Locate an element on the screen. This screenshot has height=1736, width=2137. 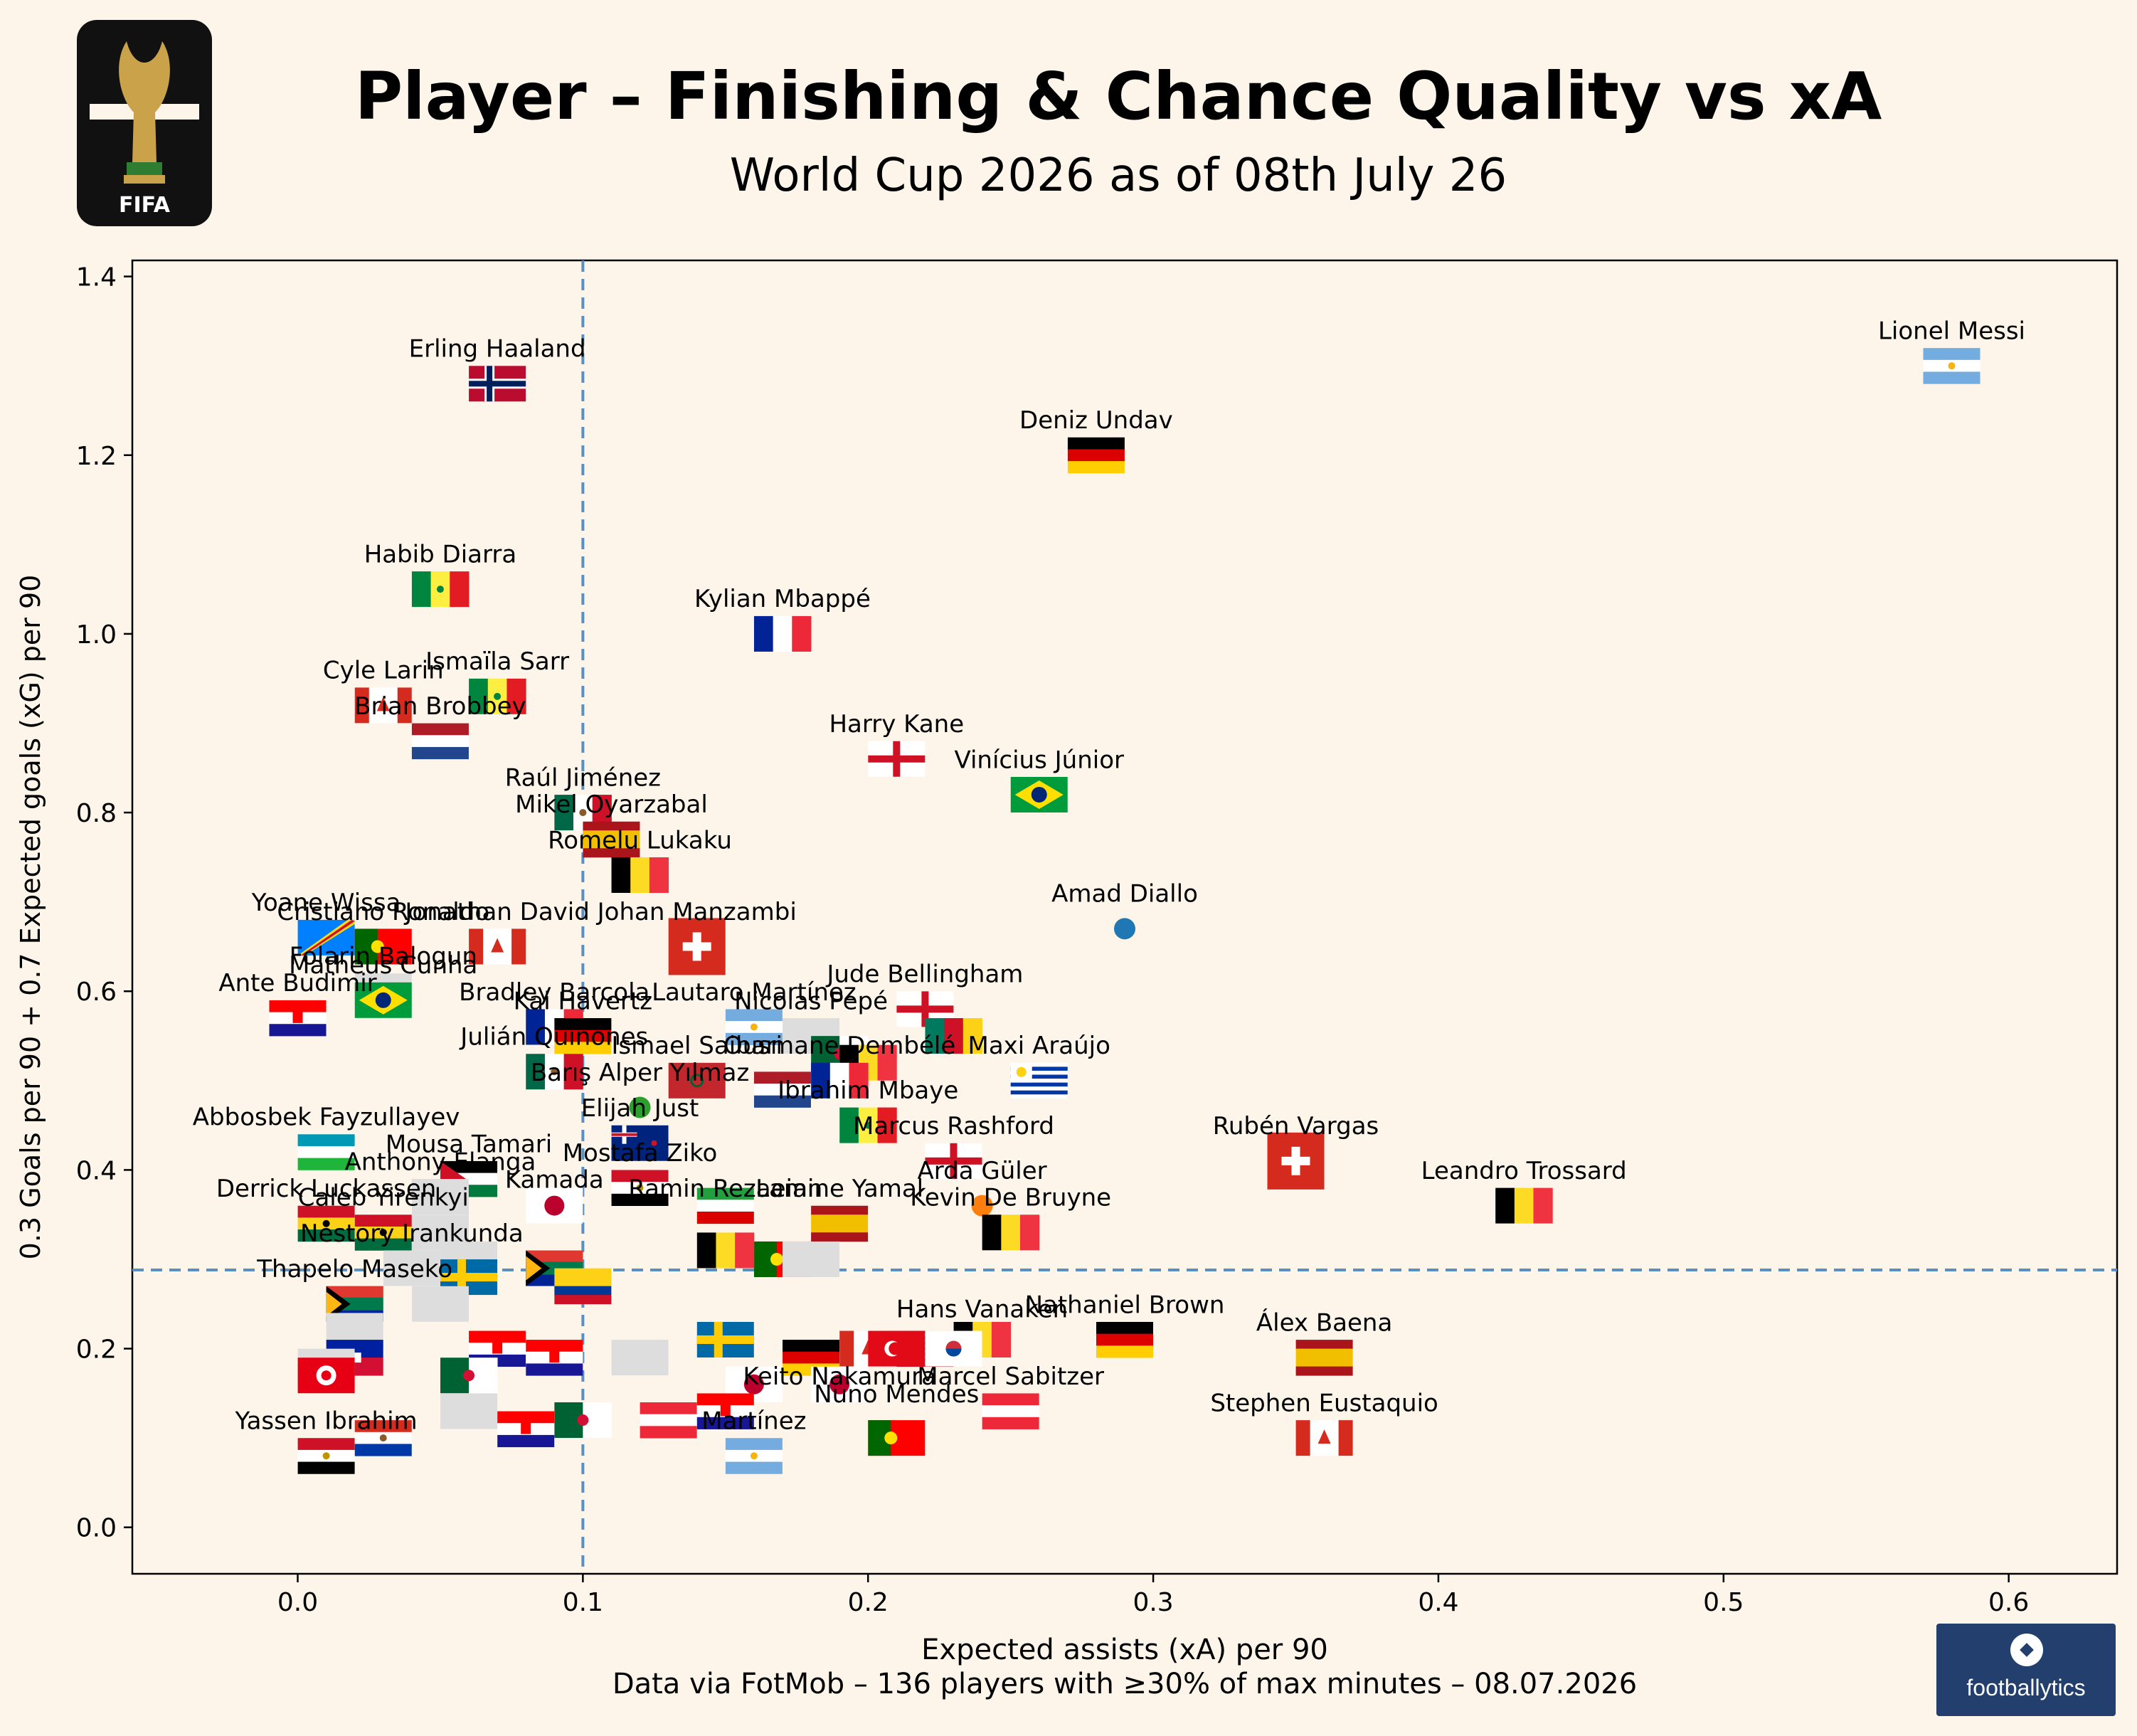
player-name-label: Amad Diallo is located at coordinates (1124, 895).